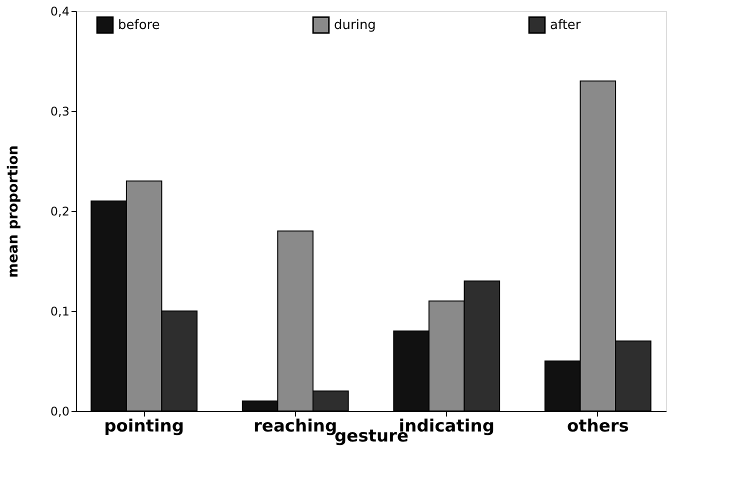  I want to click on x-tick-label: pointing, so click(144, 426).